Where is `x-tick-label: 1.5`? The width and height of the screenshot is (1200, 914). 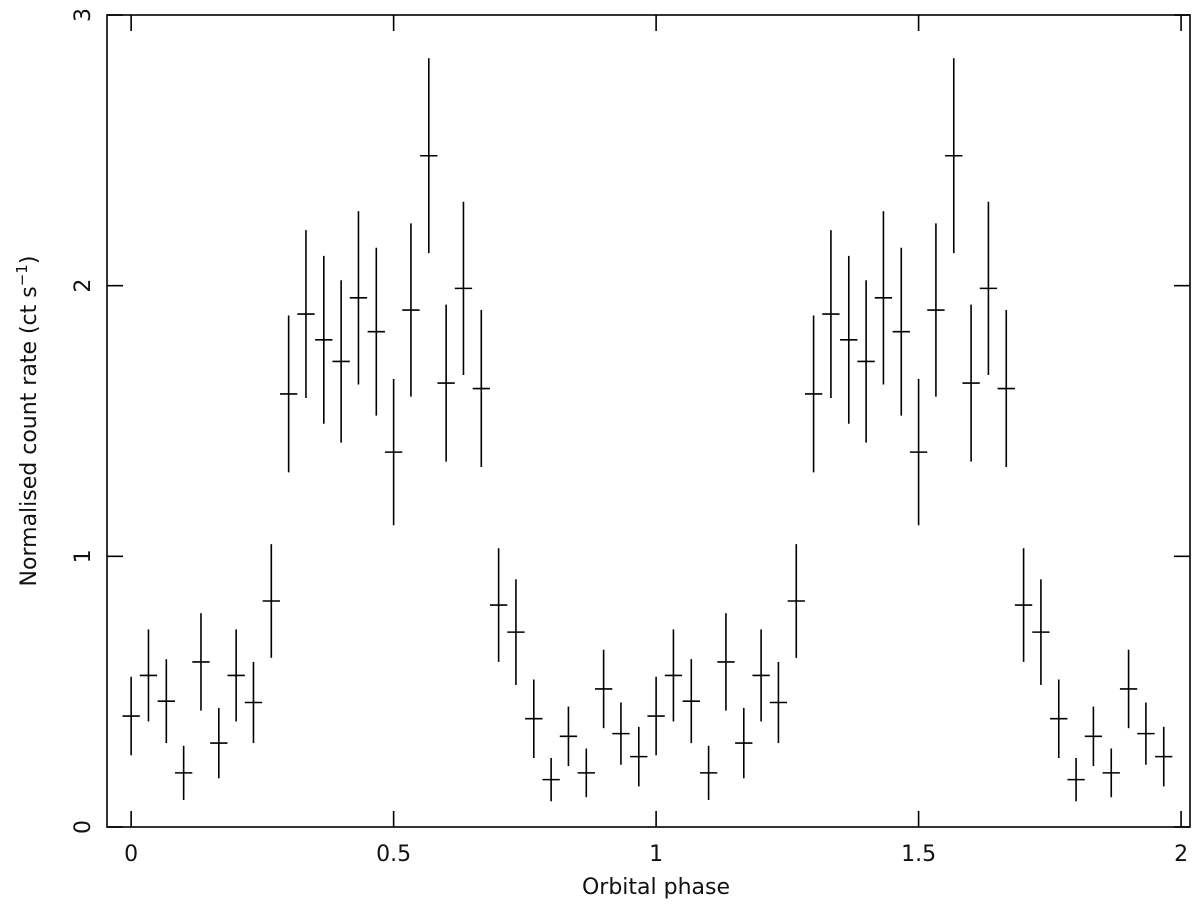 x-tick-label: 1.5 is located at coordinates (918, 854).